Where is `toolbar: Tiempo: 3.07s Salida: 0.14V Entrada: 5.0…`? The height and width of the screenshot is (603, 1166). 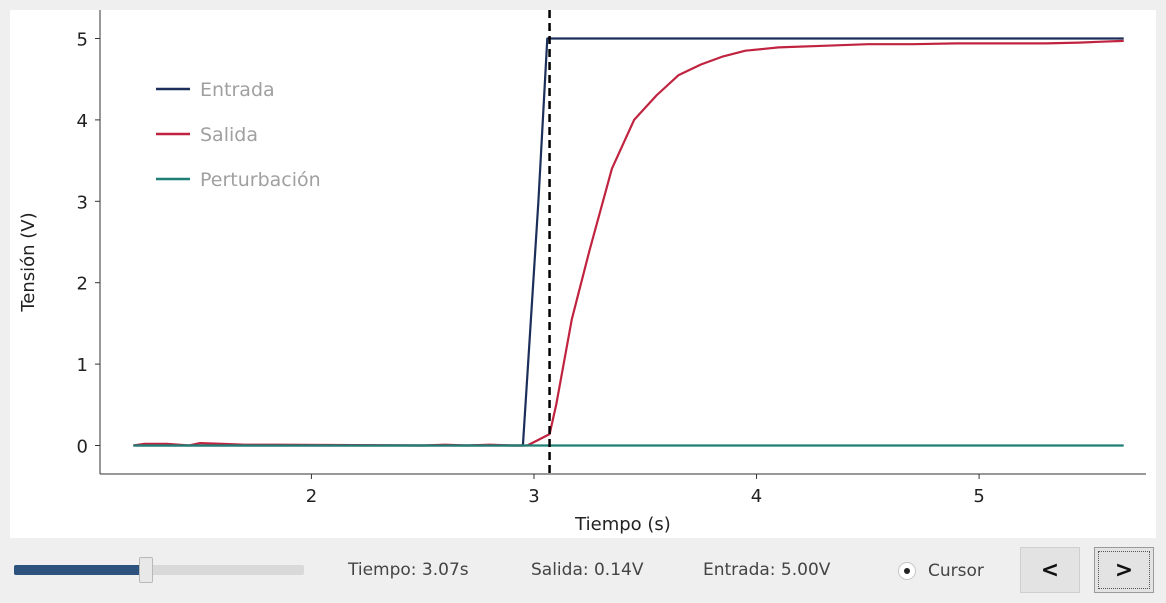 toolbar: Tiempo: 3.07s Salida: 0.14V Entrada: 5.0… is located at coordinates (583, 570).